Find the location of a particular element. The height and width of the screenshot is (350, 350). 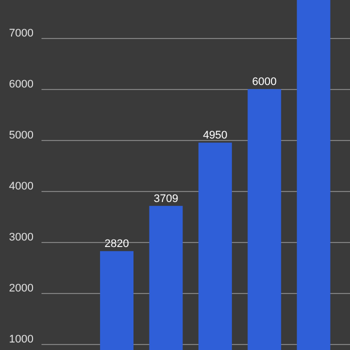

data-label: 6000 is located at coordinates (264, 82).